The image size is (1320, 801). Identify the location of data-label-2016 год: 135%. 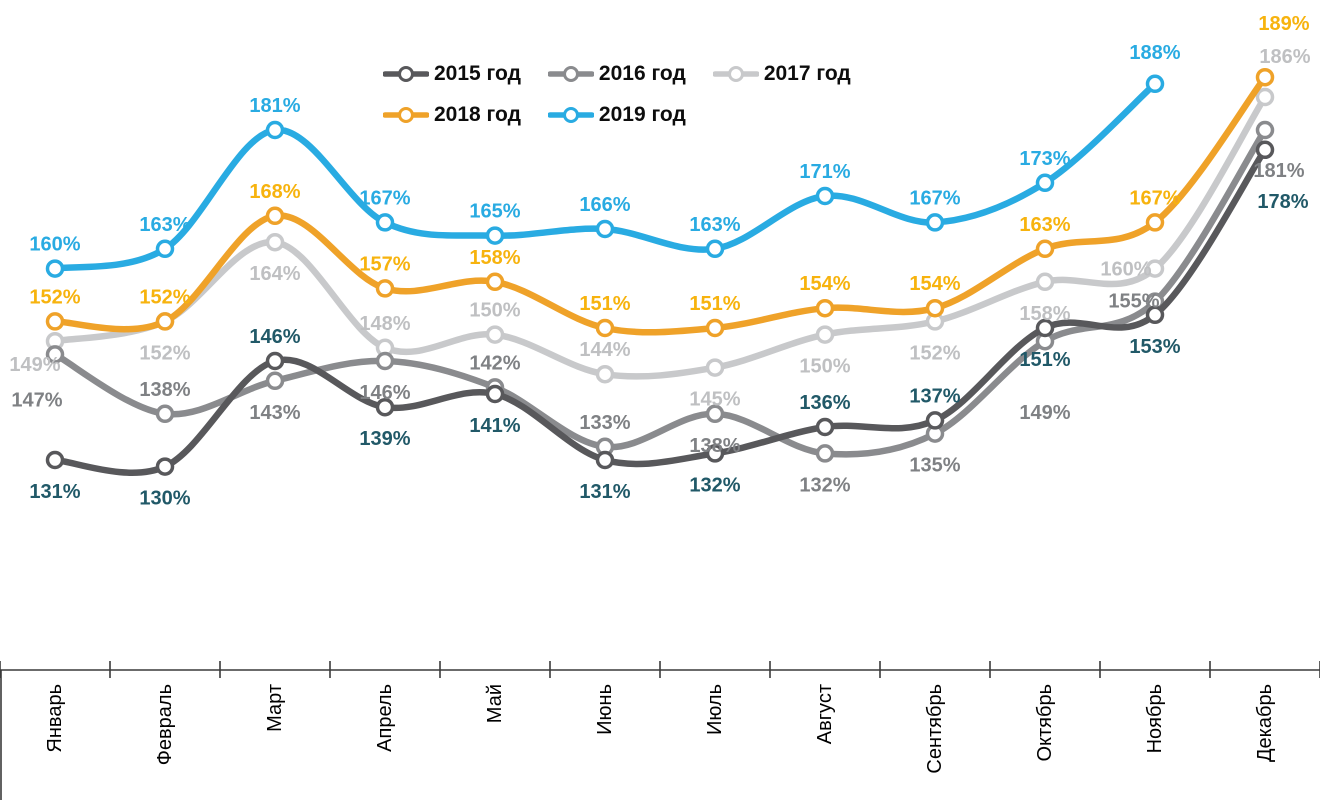
(934, 466).